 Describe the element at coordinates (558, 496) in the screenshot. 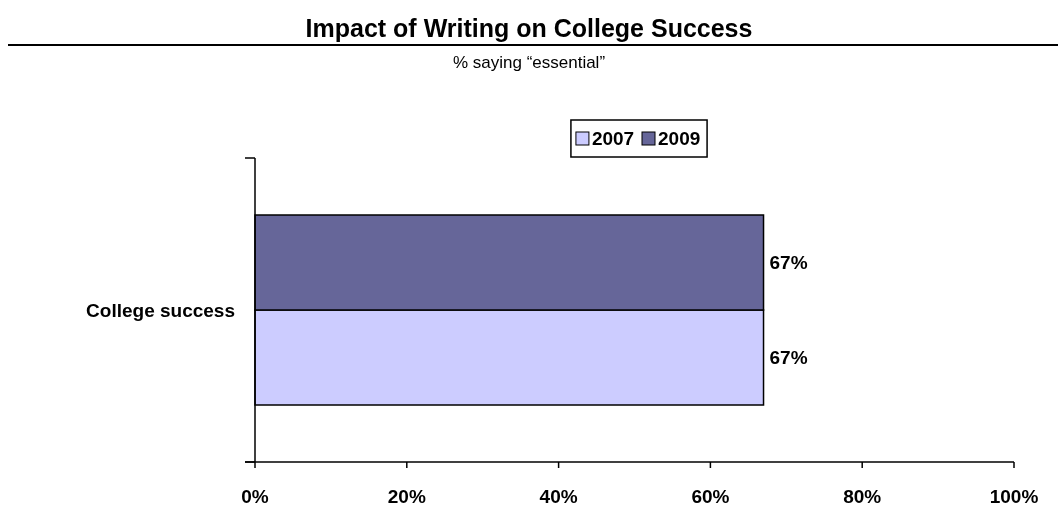

I see `x-tick-label: 40%` at that location.